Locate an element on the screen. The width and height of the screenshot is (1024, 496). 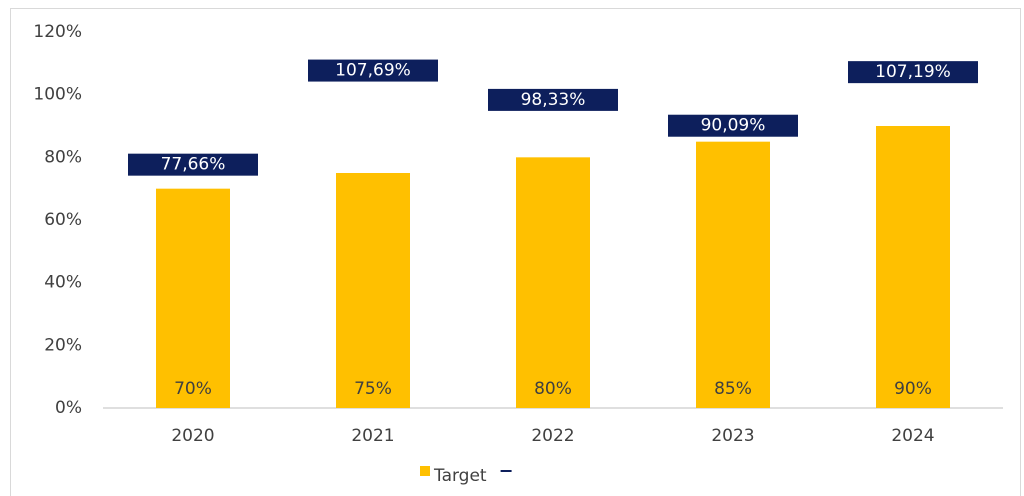
legend-swatch is located at coordinates (425, 471).